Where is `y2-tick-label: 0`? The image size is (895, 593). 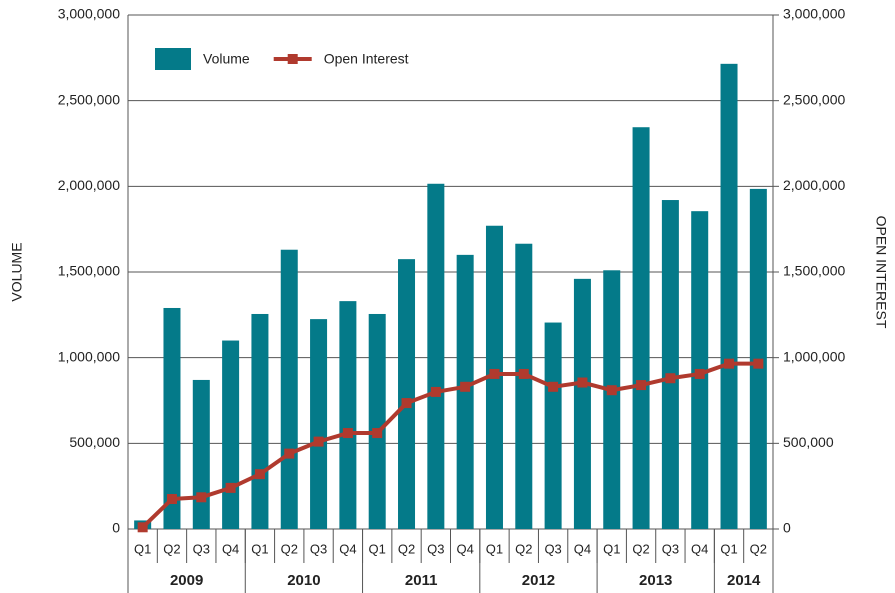
y2-tick-label: 0 is located at coordinates (787, 528).